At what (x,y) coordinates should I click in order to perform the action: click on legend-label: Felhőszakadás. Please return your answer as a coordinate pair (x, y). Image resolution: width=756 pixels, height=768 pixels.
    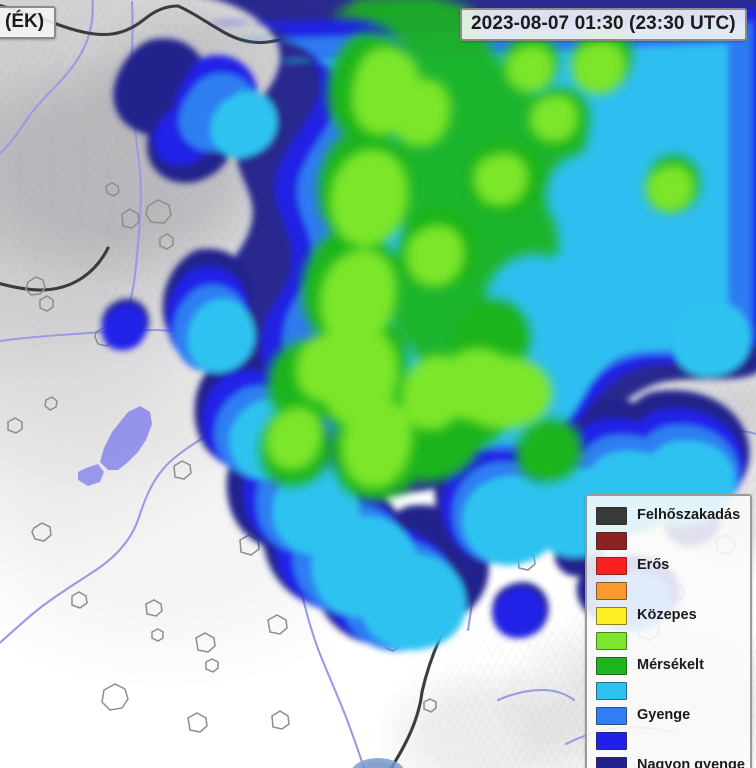
    Looking at the image, I should click on (689, 515).